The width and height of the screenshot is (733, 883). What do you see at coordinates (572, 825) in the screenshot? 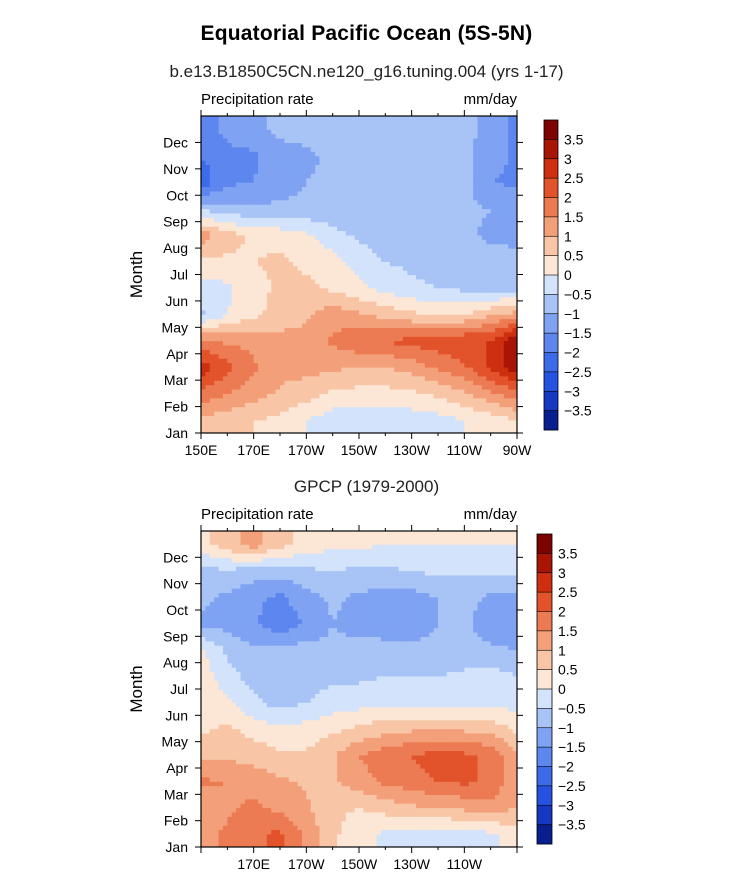
I see `colorbar-label: −3.5` at bounding box center [572, 825].